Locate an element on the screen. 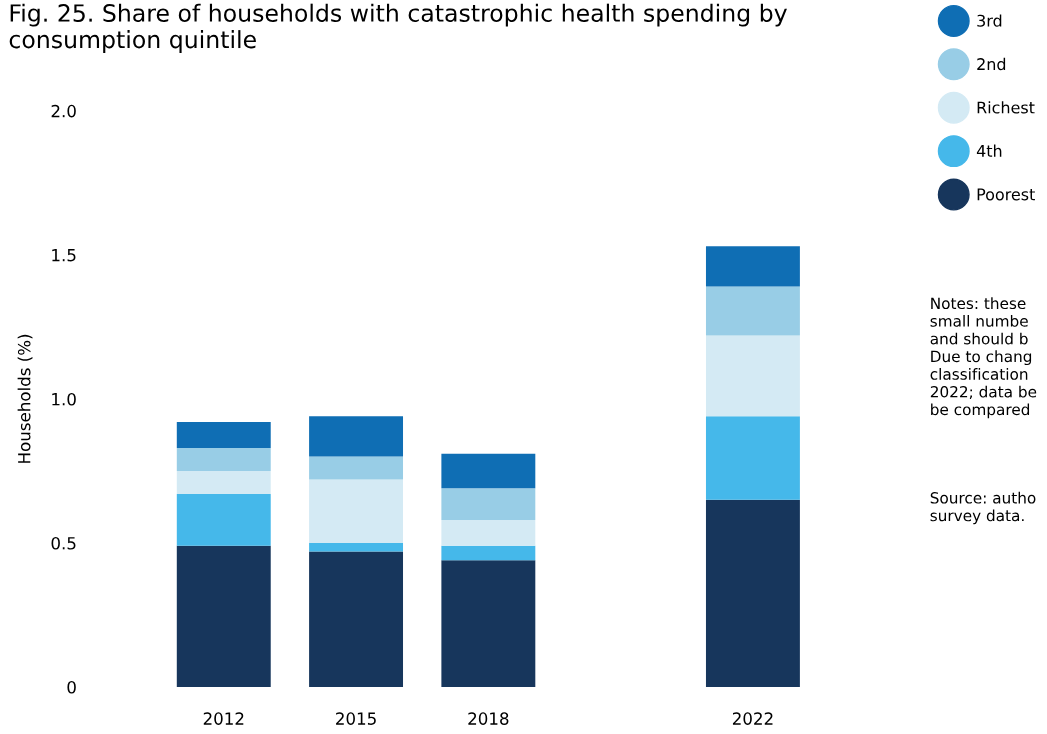 The image size is (1047, 734). legend-label: 2nd is located at coordinates (991, 64).